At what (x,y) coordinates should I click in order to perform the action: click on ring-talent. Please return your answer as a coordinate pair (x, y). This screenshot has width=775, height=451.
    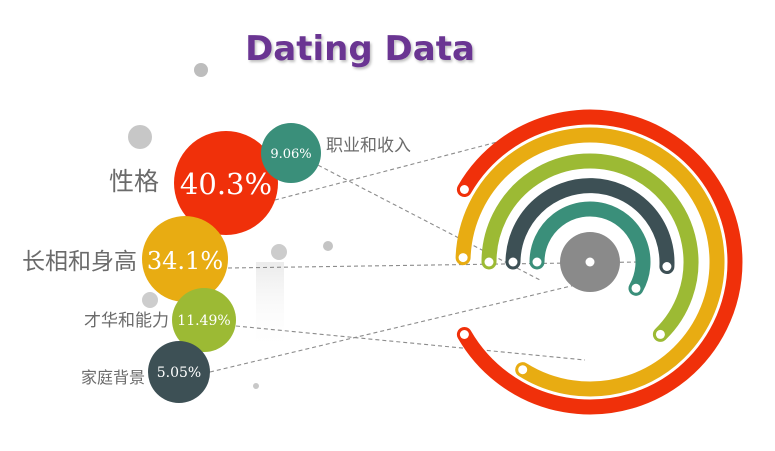
    Looking at the image, I should click on (590, 247).